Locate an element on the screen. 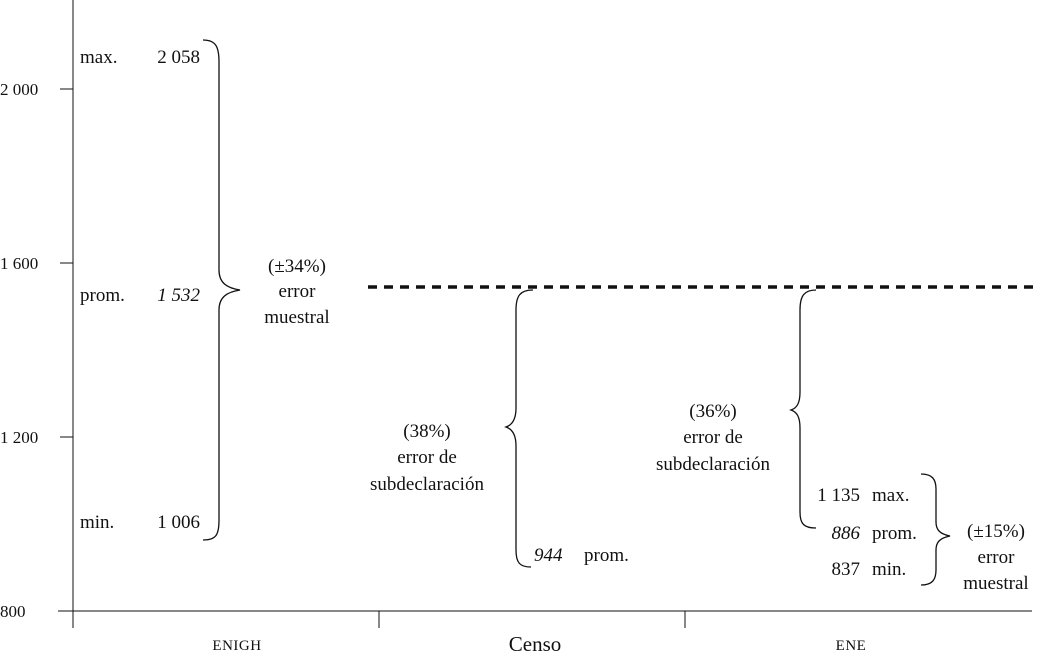 The image size is (1040, 654). censo-avg-value: 944 is located at coordinates (548, 555).